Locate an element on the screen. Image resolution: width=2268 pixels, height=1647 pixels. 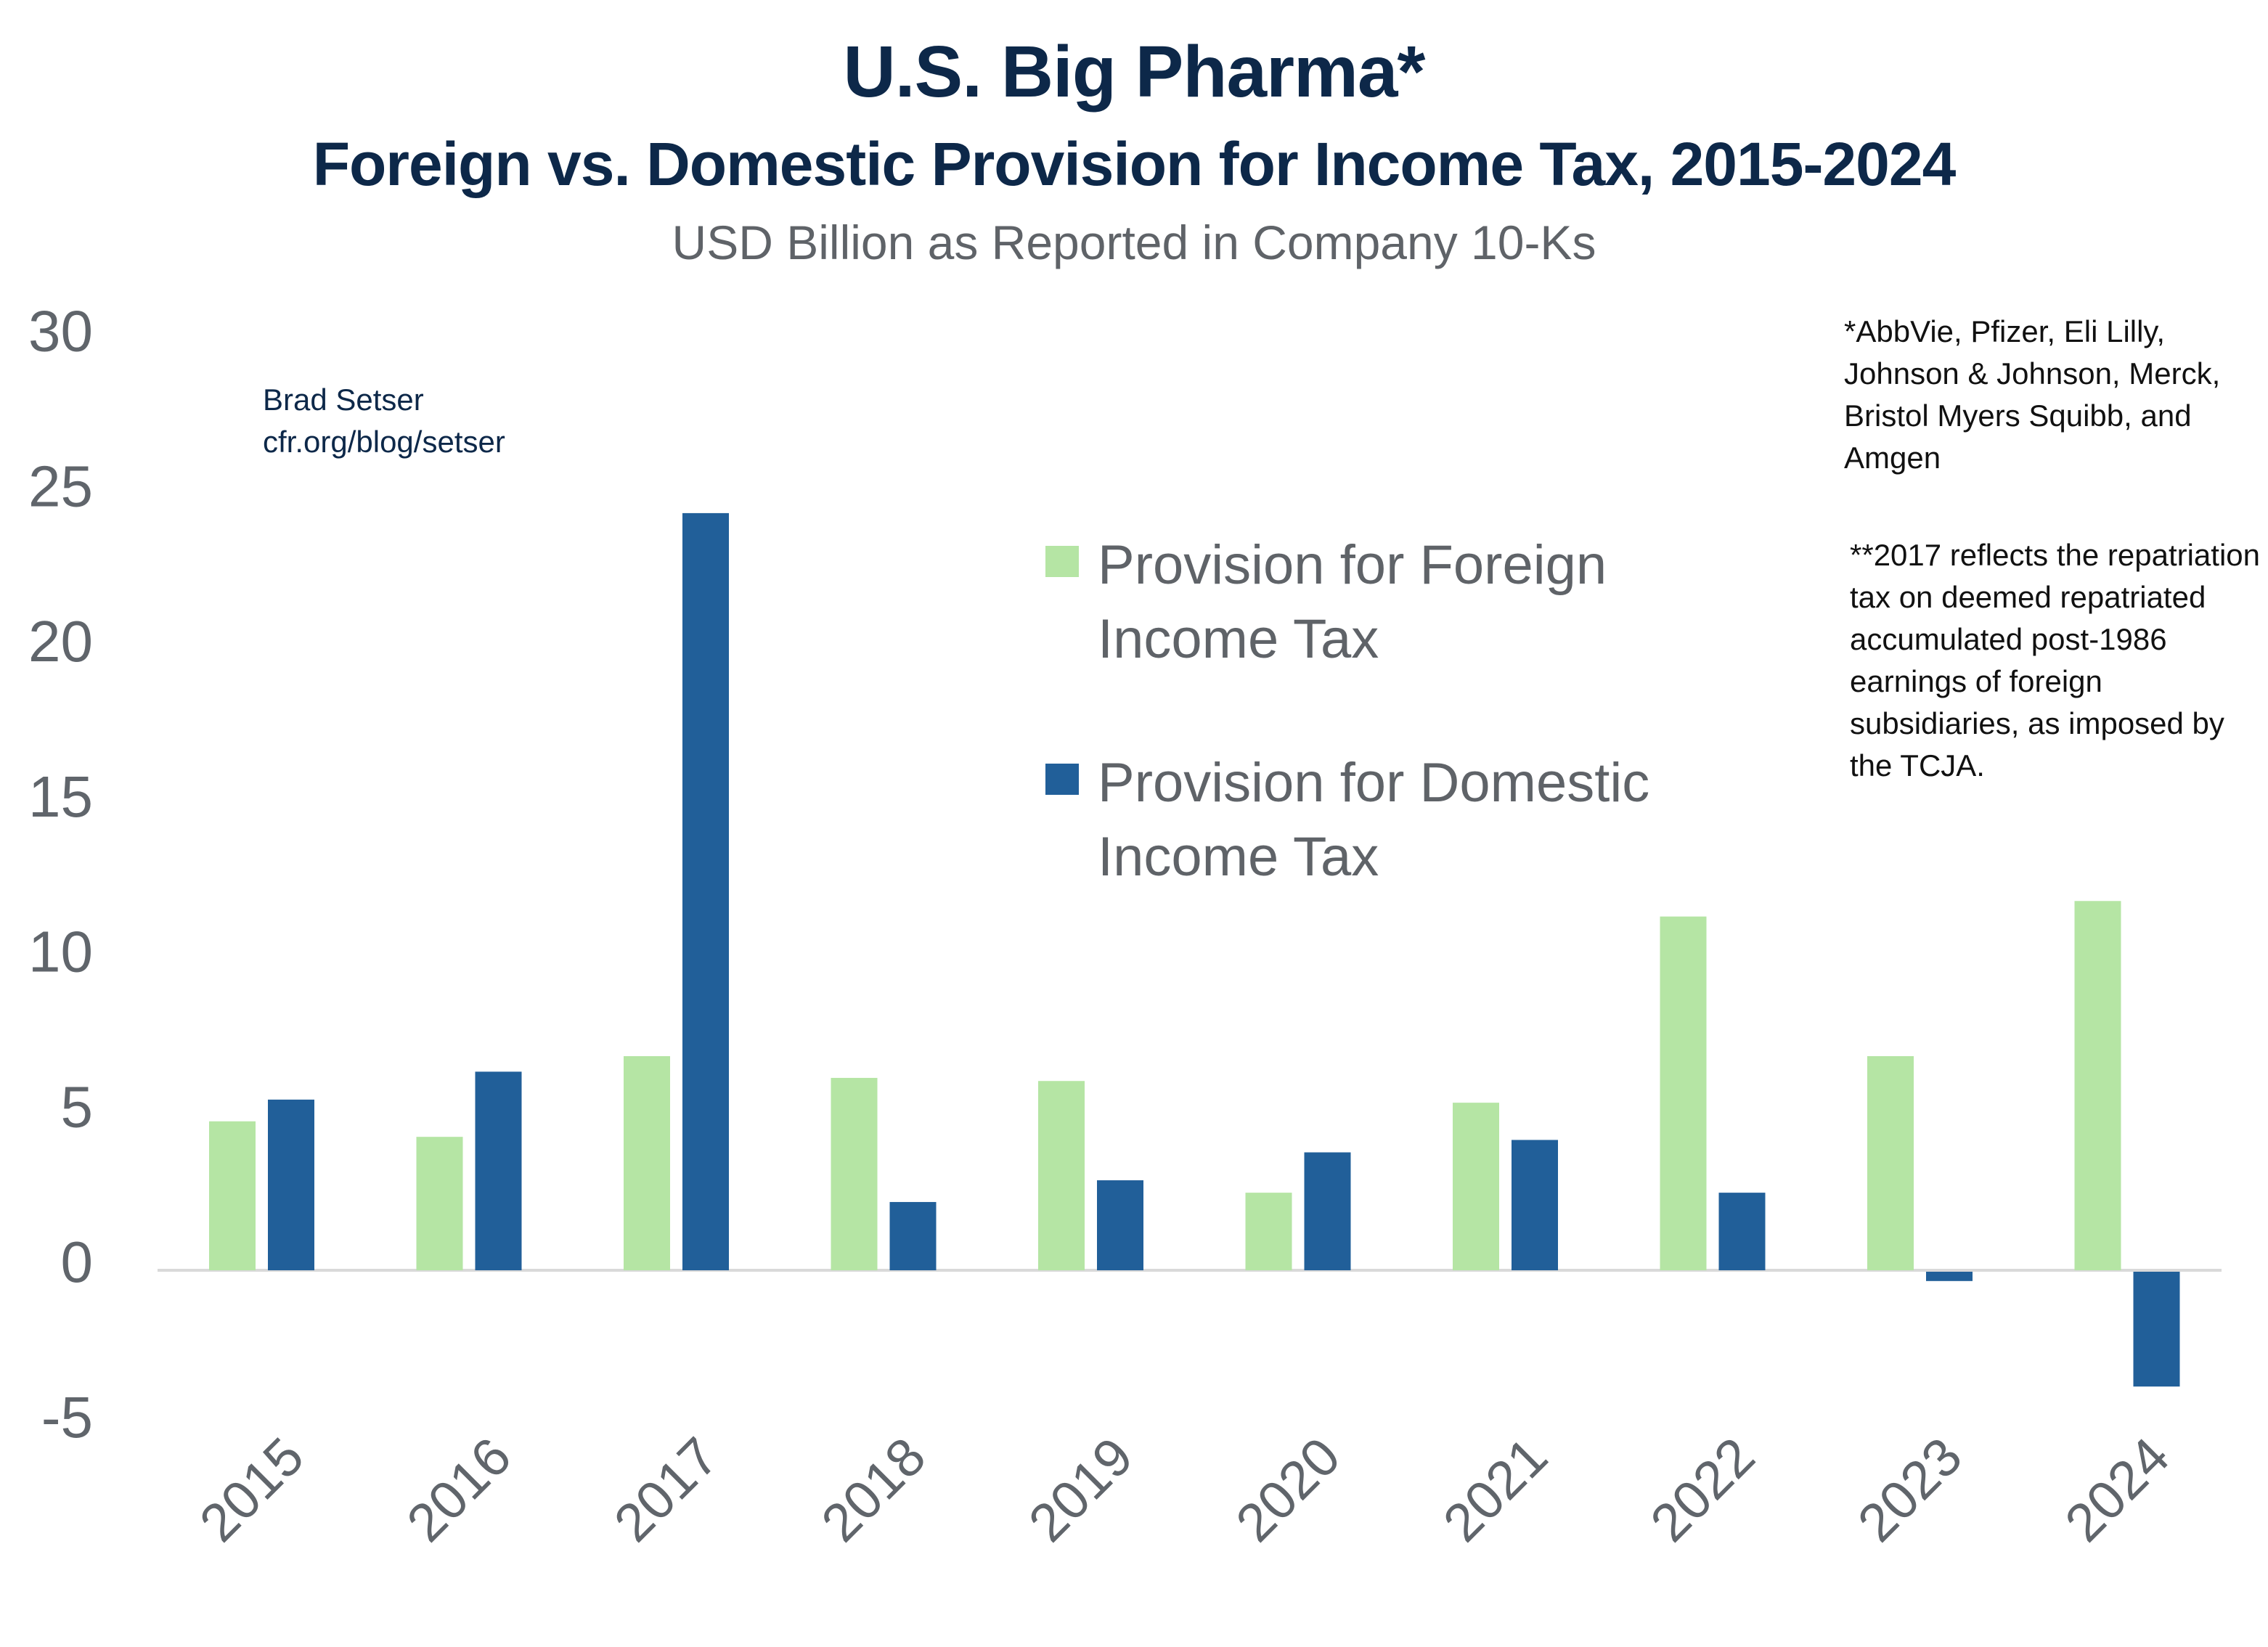
credit-author: Brad Setser is located at coordinates (343, 400).